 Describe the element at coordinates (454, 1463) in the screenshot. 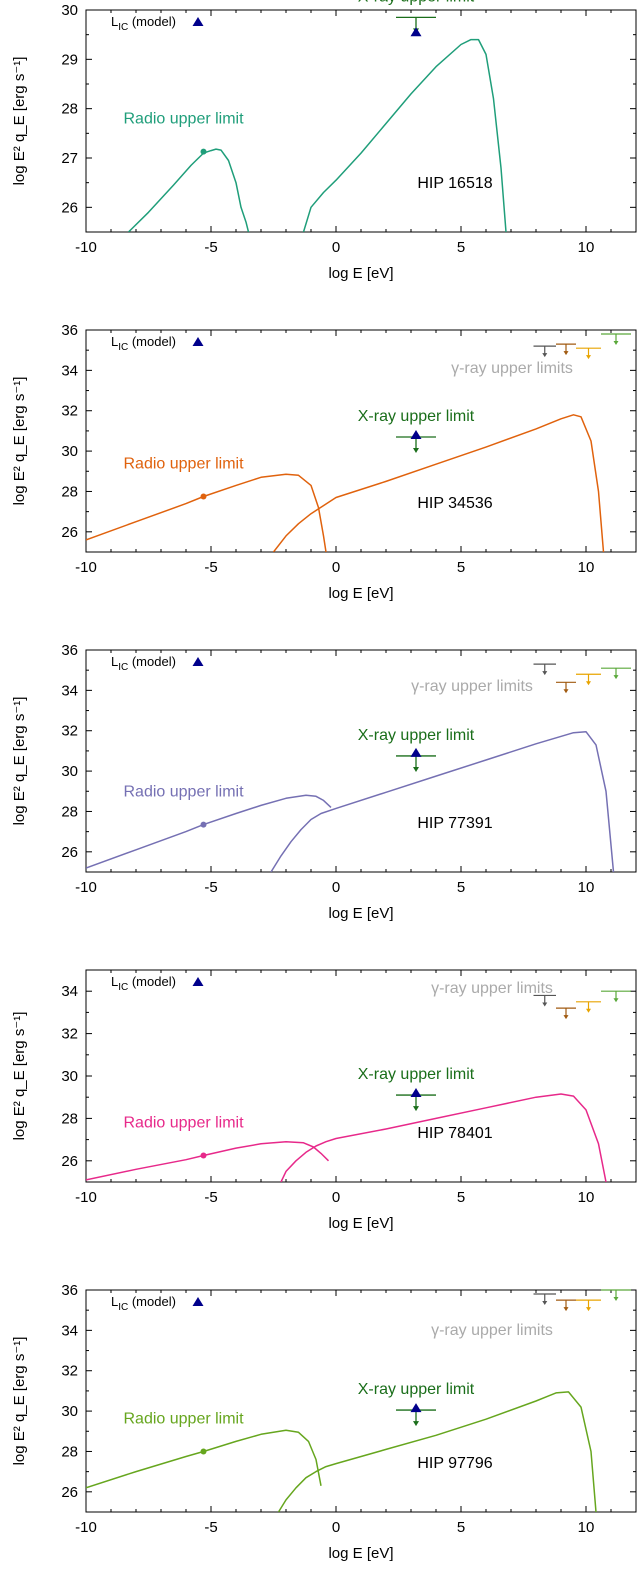

I see `source-label: HIP 97796` at that location.